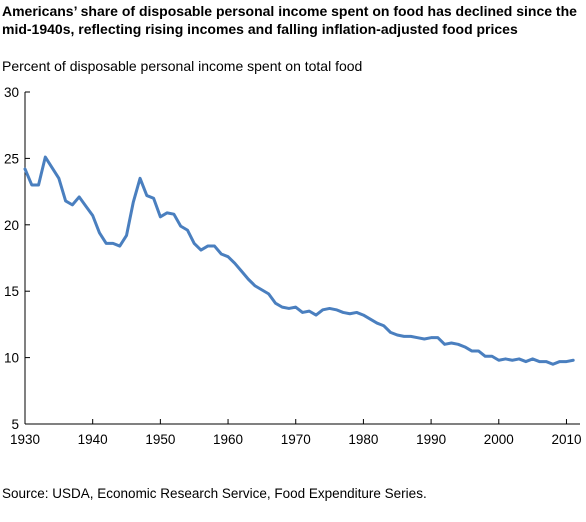  Describe the element at coordinates (228, 439) in the screenshot. I see `x-tick-label: 1960` at that location.